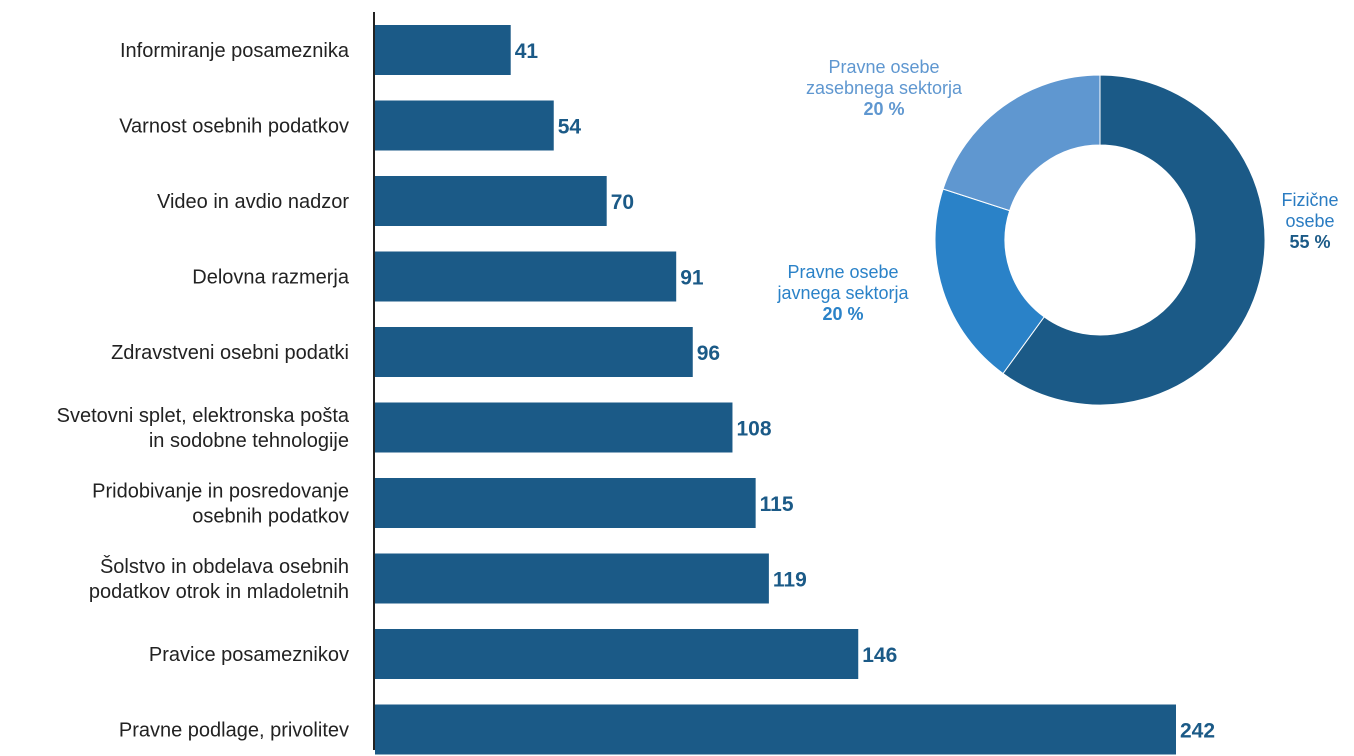 The width and height of the screenshot is (1354, 756). Describe the element at coordinates (249, 441) in the screenshot. I see `category-label: in sodobne tehnologije` at that location.